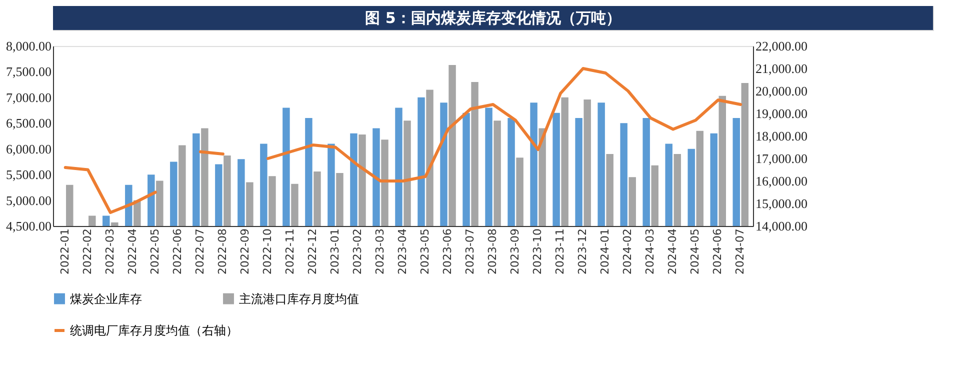 Image resolution: width=960 pixels, height=387 pixels. I want to click on y-tick-label: 7,000.00, so click(29, 97).